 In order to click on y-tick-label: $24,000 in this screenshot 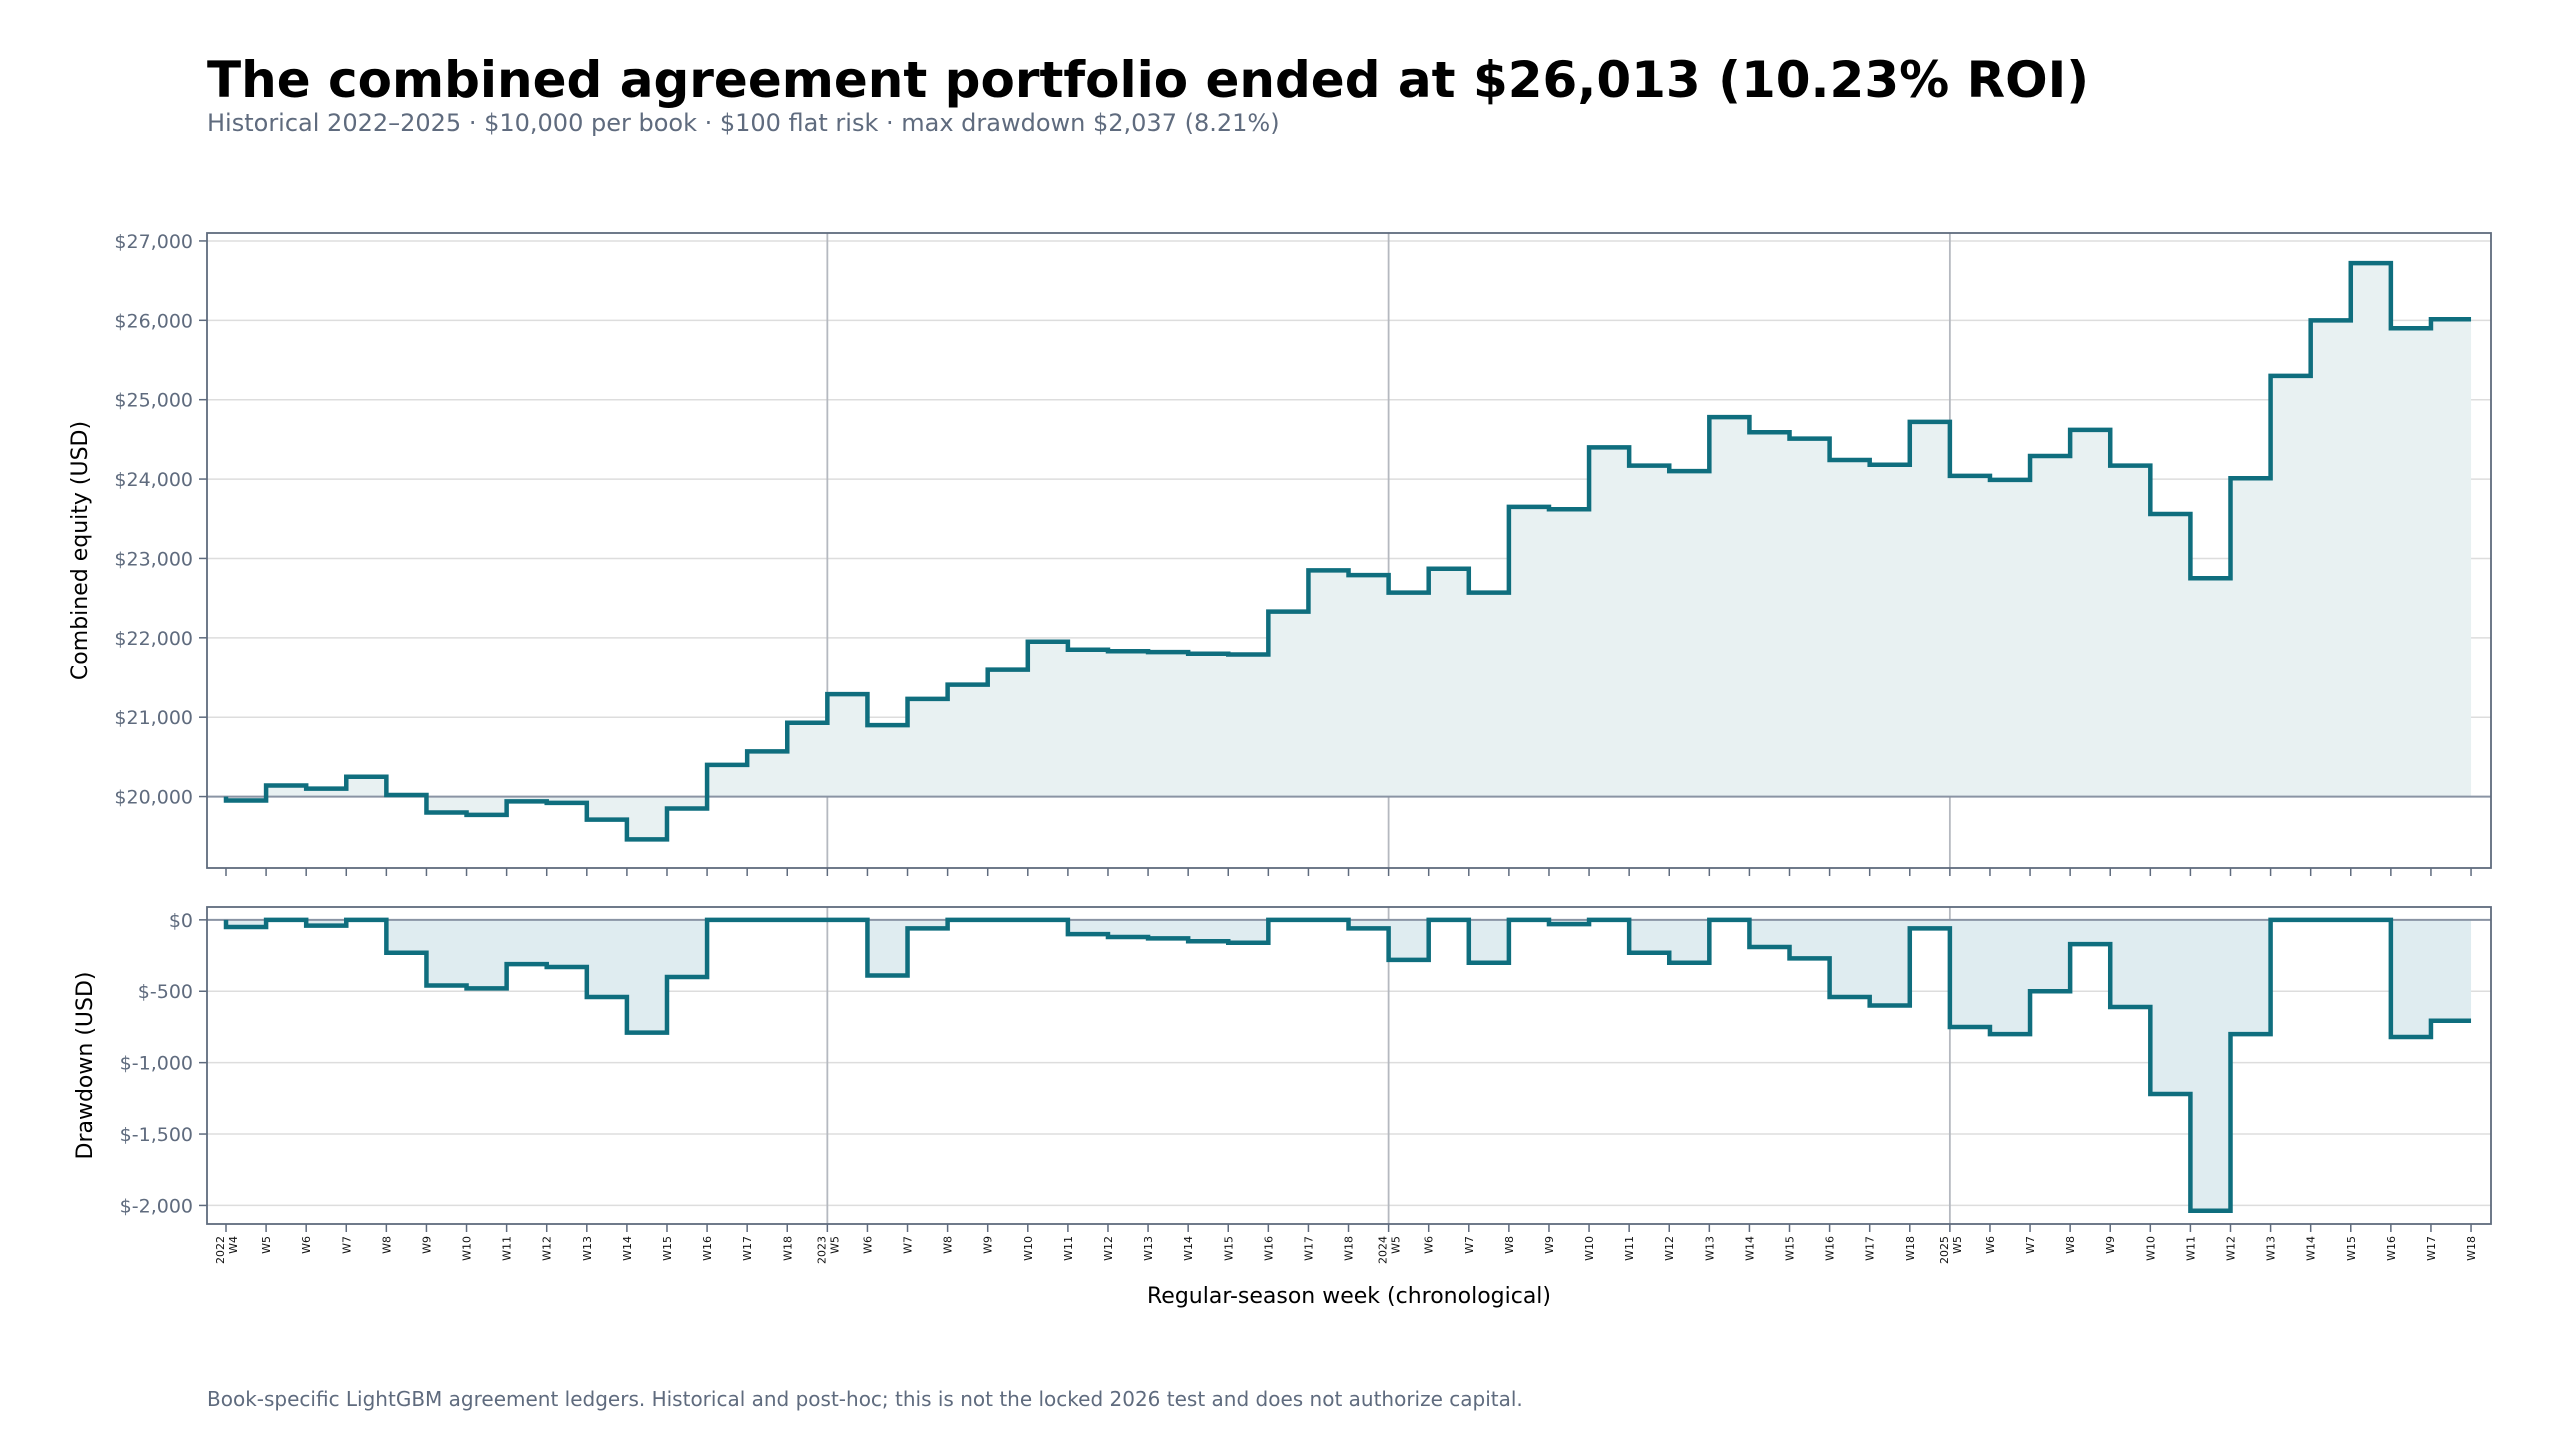, I will do `click(153, 480)`.